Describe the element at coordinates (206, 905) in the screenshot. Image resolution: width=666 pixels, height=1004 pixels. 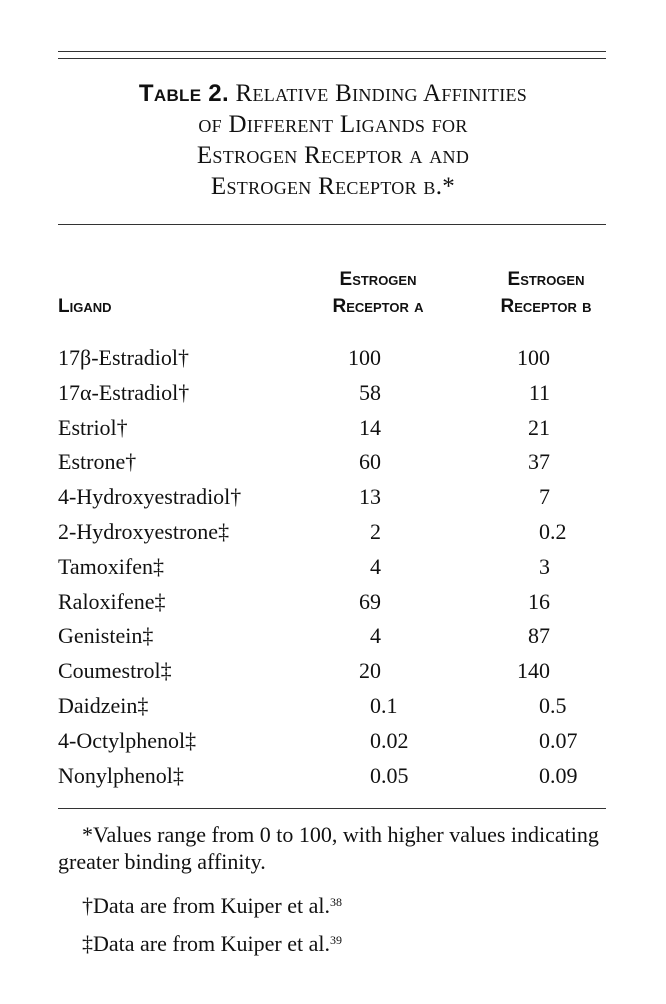
I see `footnote-text: †Data are from Kuiper et al.` at that location.